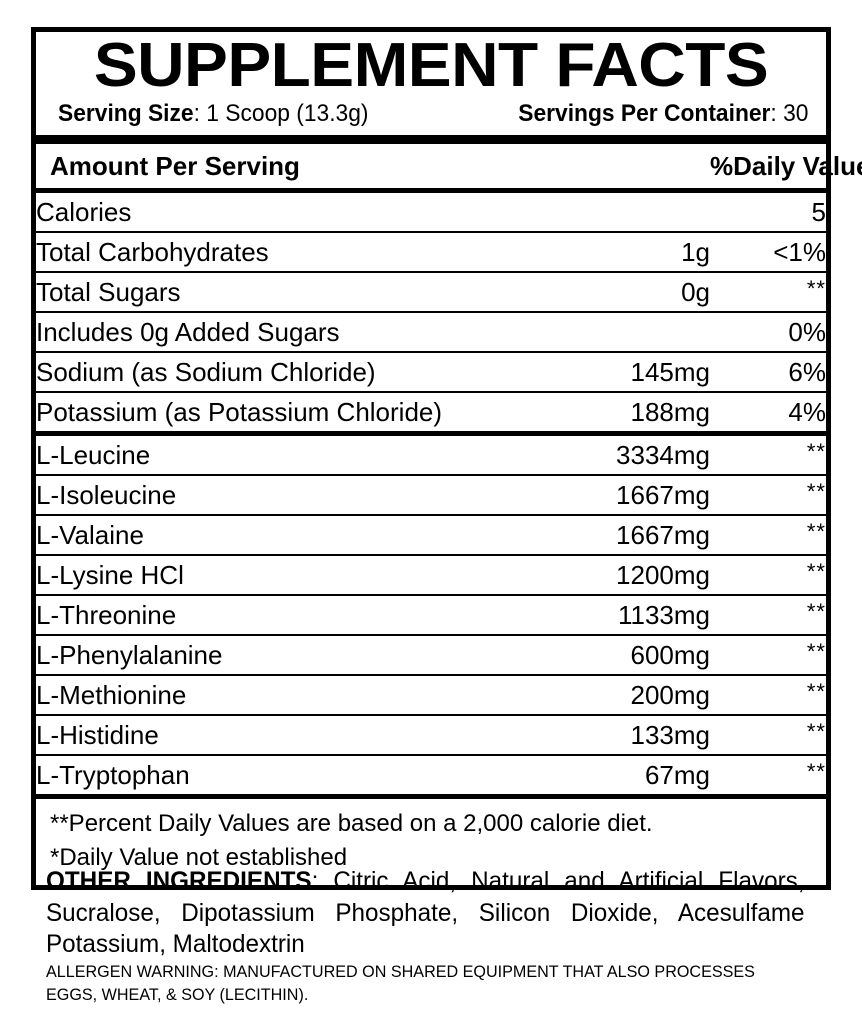 The width and height of the screenshot is (862, 1021). I want to click on nutrient-daily-value: 6%, so click(768, 372).